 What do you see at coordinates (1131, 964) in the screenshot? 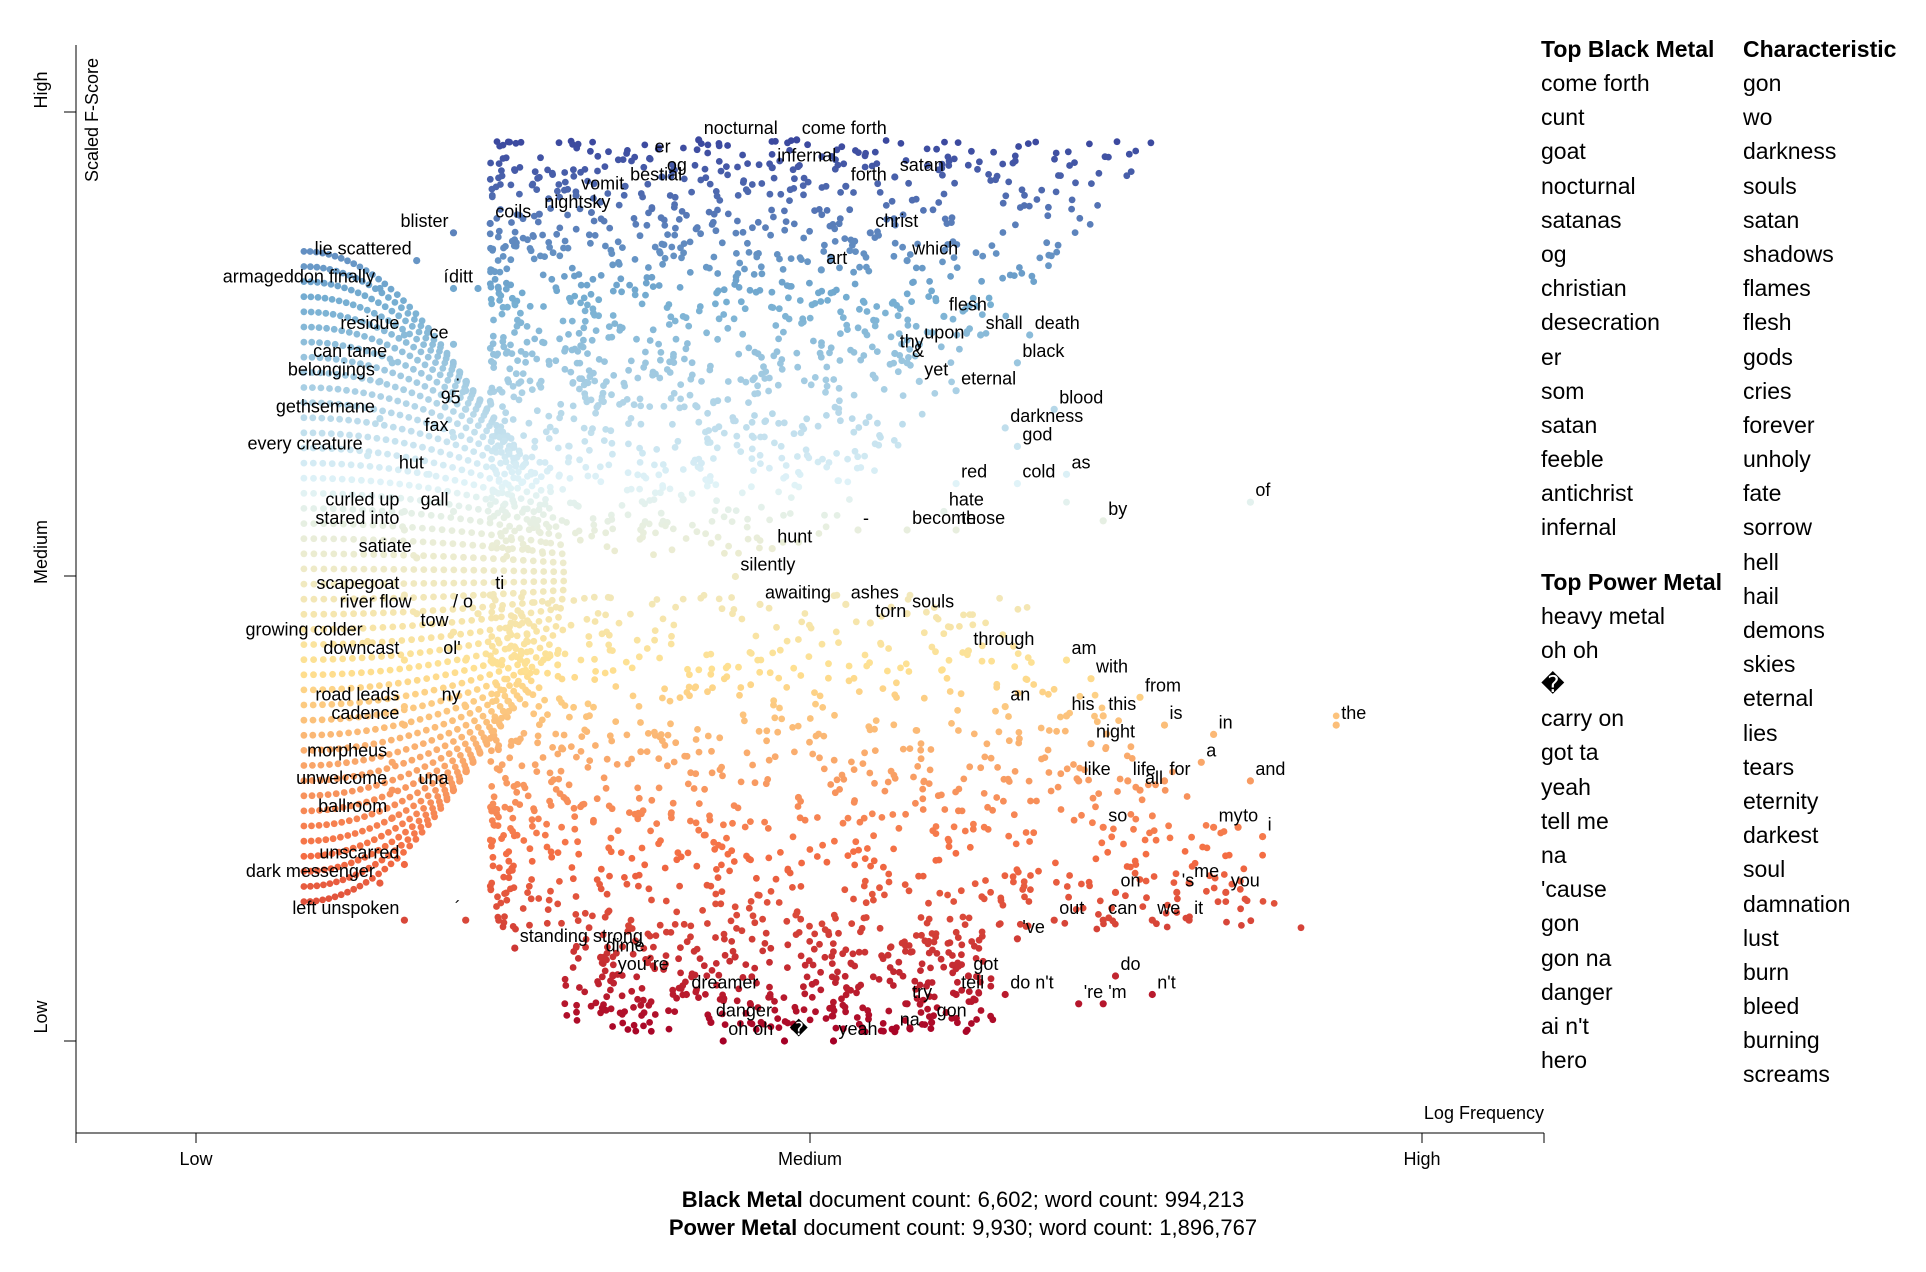
I see `term-label: do` at bounding box center [1131, 964].